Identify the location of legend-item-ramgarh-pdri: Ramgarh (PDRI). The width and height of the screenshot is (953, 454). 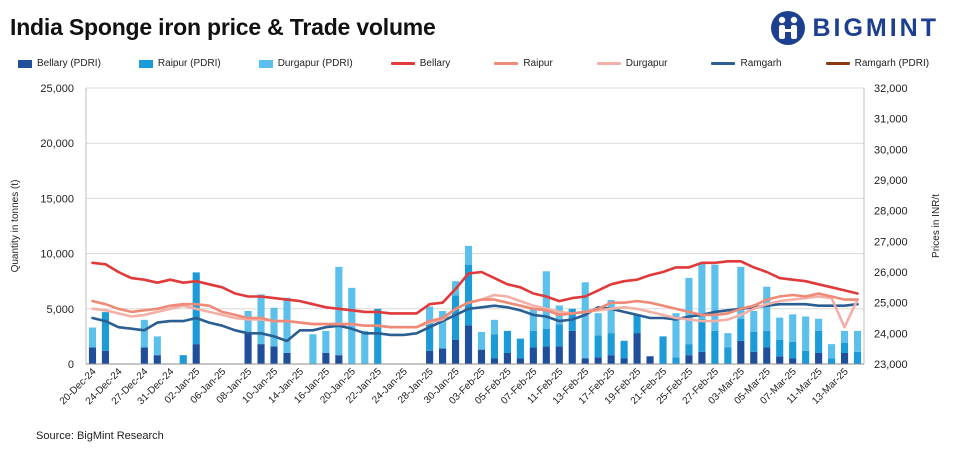
(877, 63).